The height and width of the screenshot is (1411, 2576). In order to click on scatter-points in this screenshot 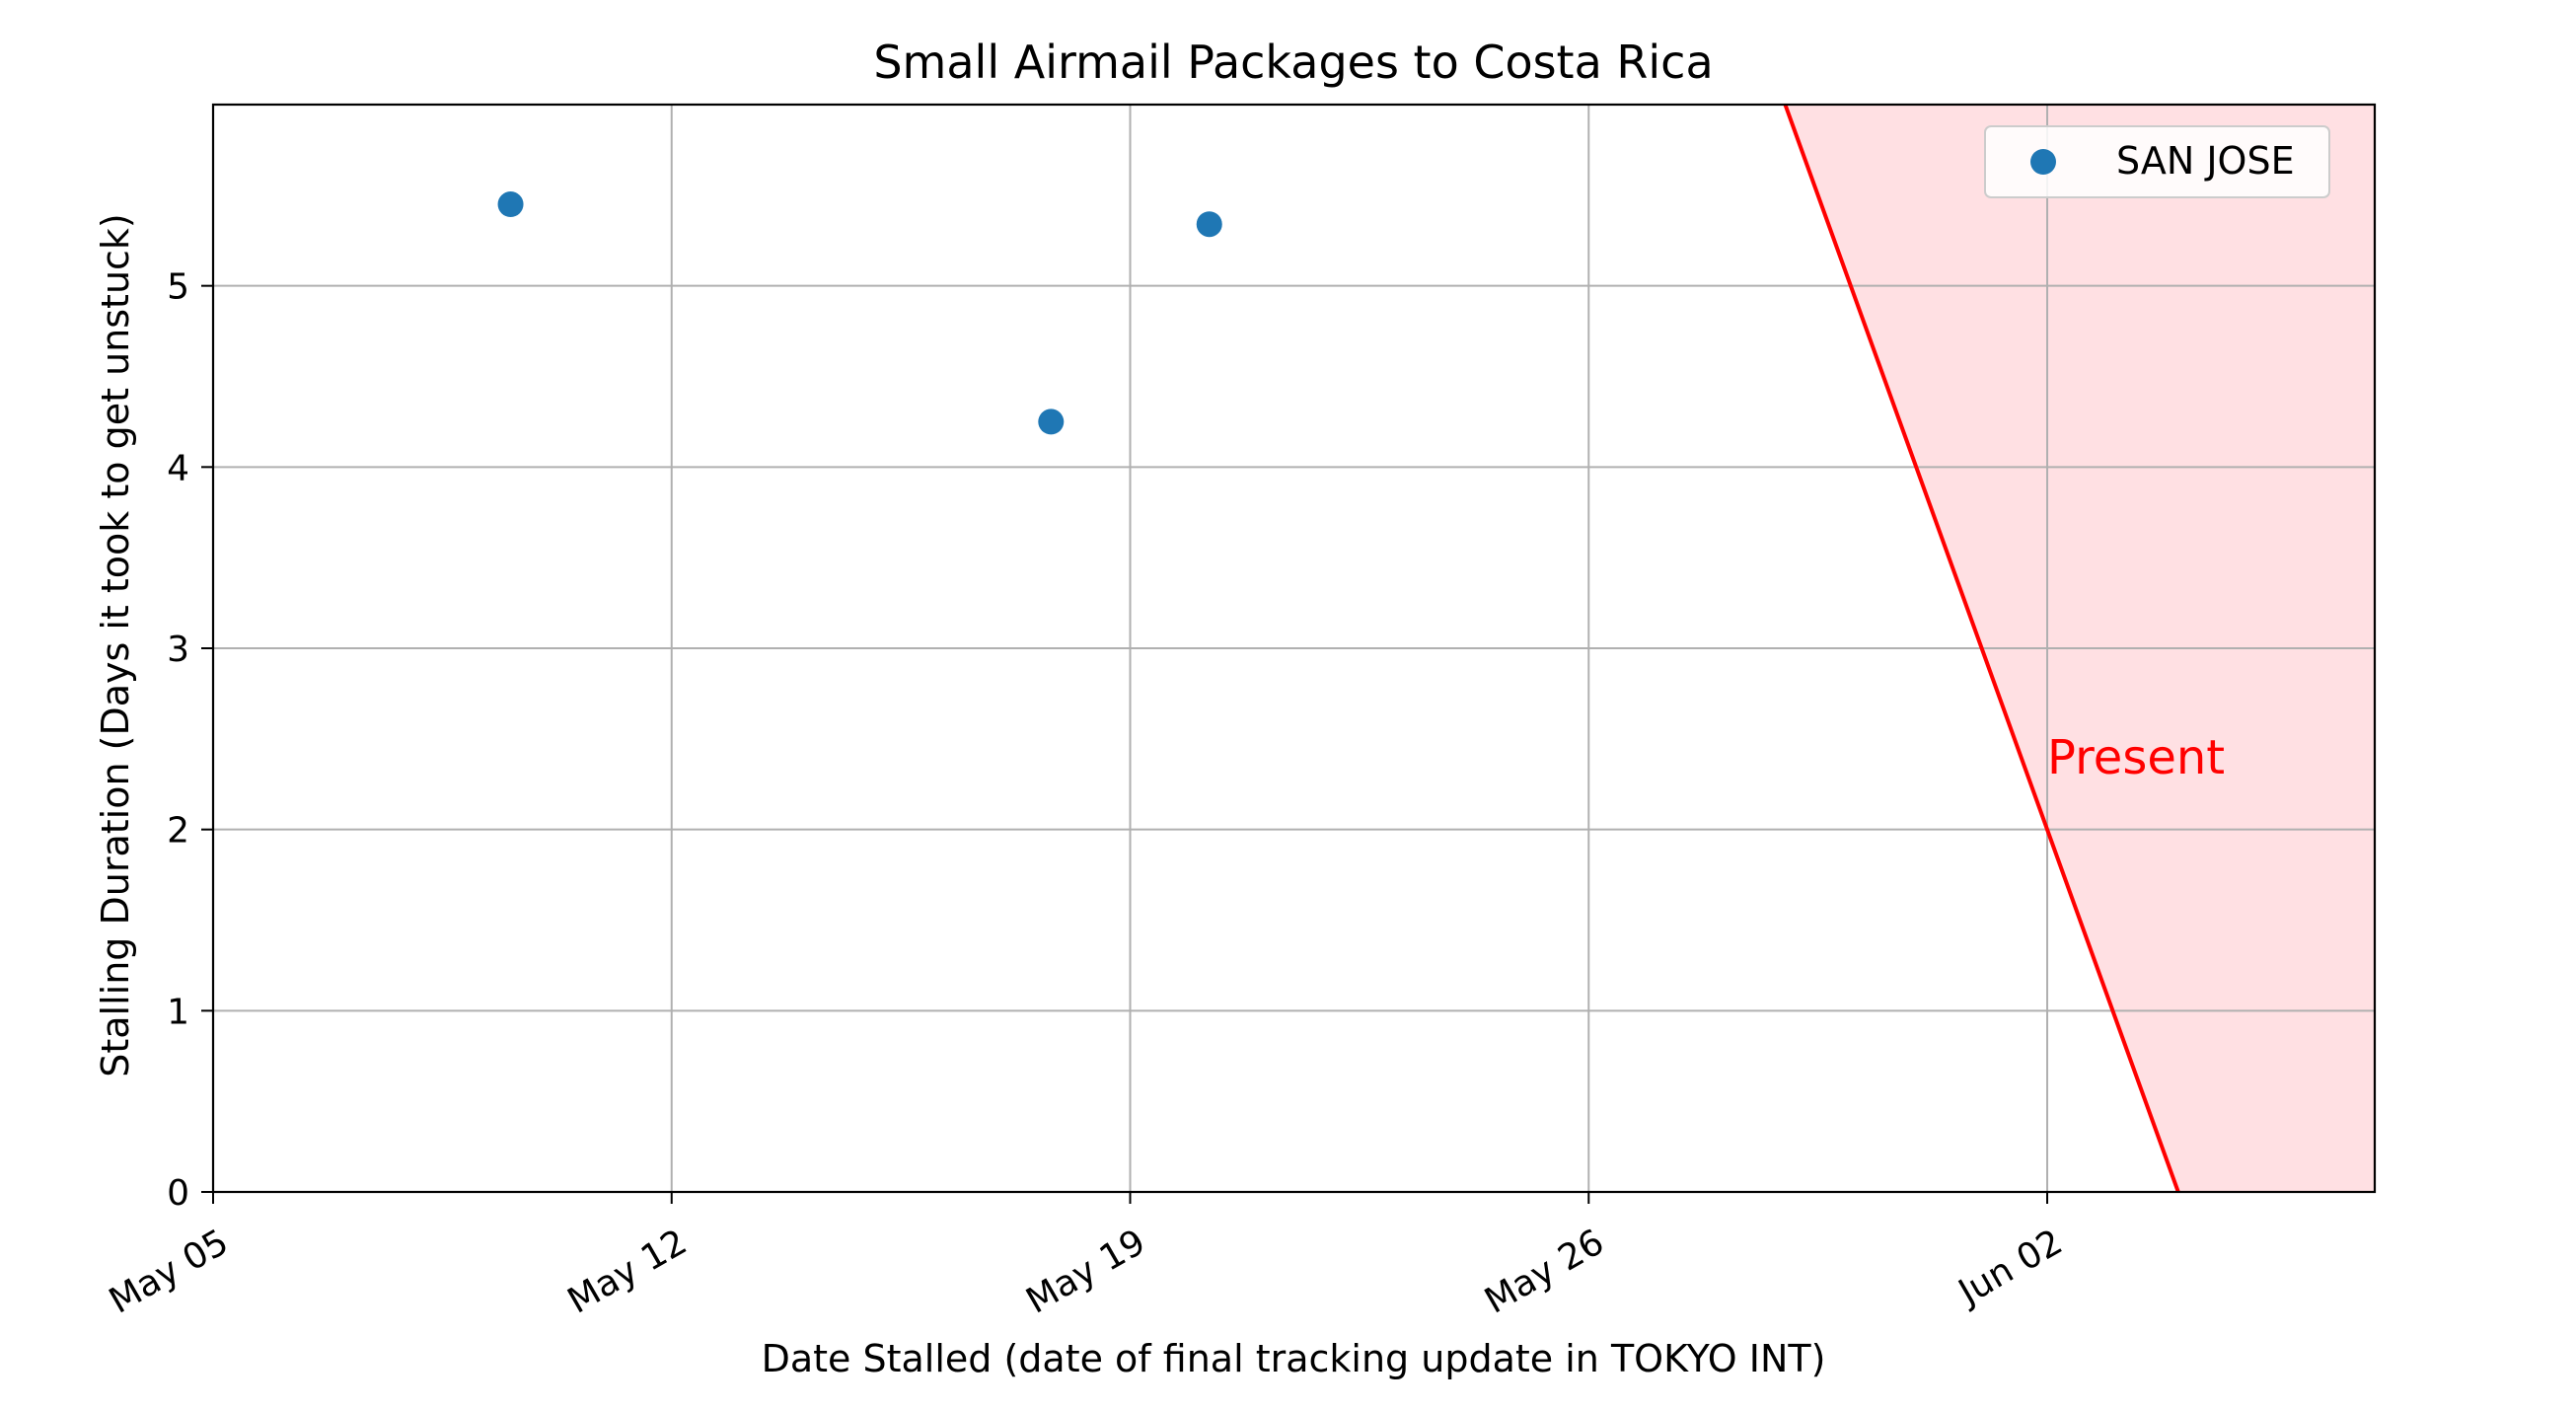, I will do `click(859, 313)`.